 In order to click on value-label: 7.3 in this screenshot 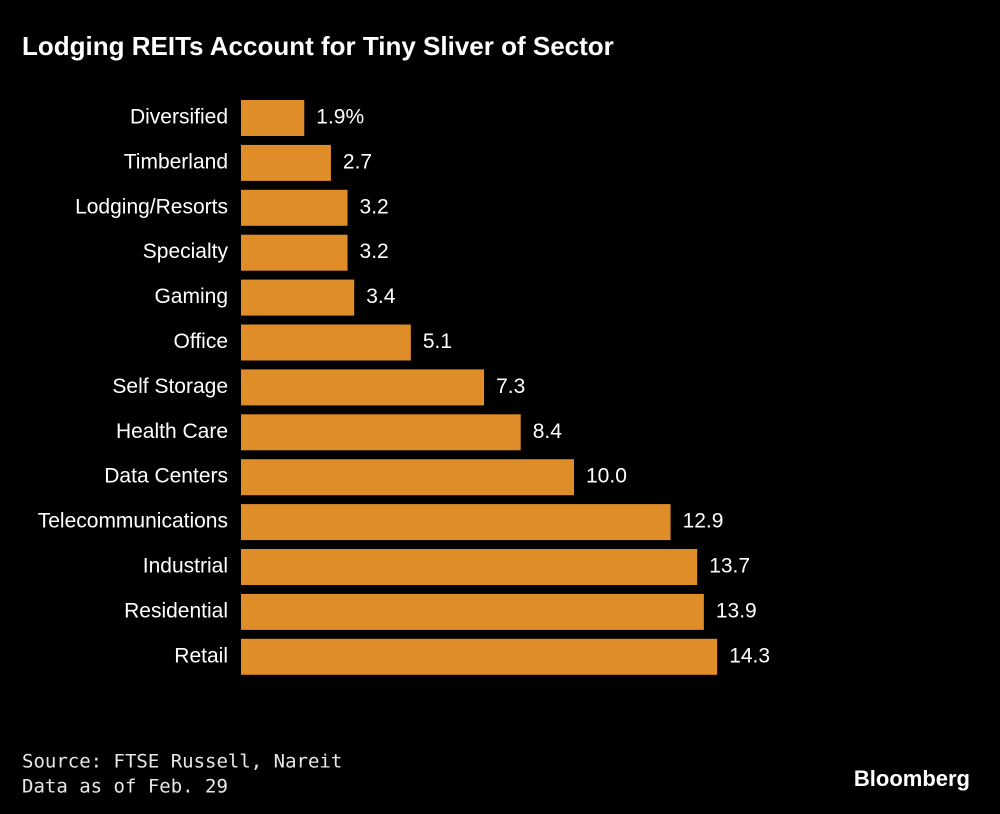, I will do `click(510, 386)`.